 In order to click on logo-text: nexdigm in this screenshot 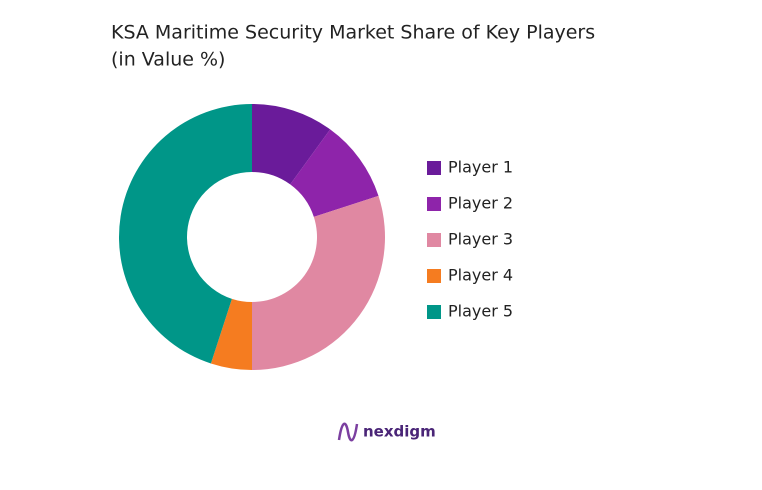, I will do `click(399, 432)`.